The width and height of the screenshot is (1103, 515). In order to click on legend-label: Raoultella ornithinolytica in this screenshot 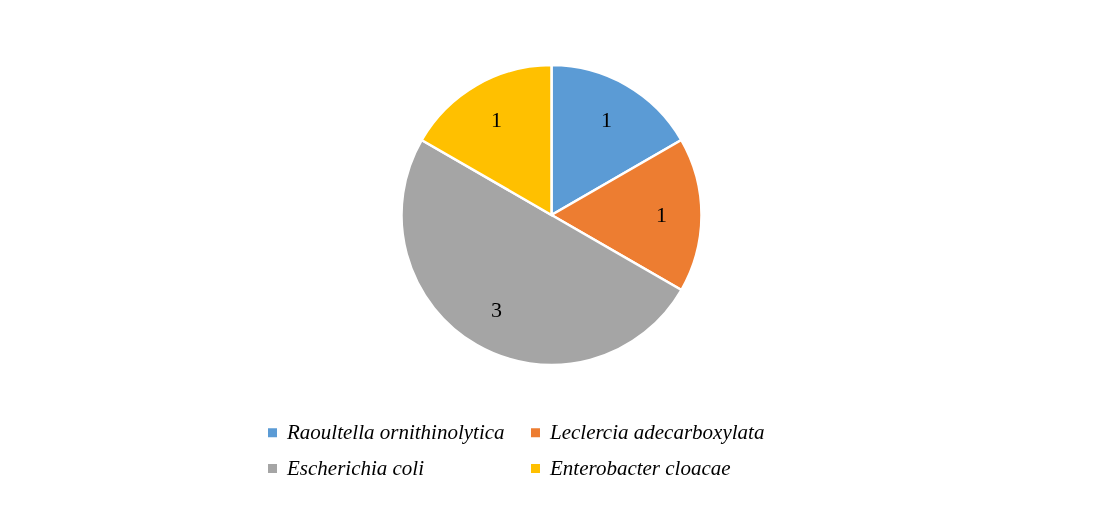, I will do `click(395, 431)`.